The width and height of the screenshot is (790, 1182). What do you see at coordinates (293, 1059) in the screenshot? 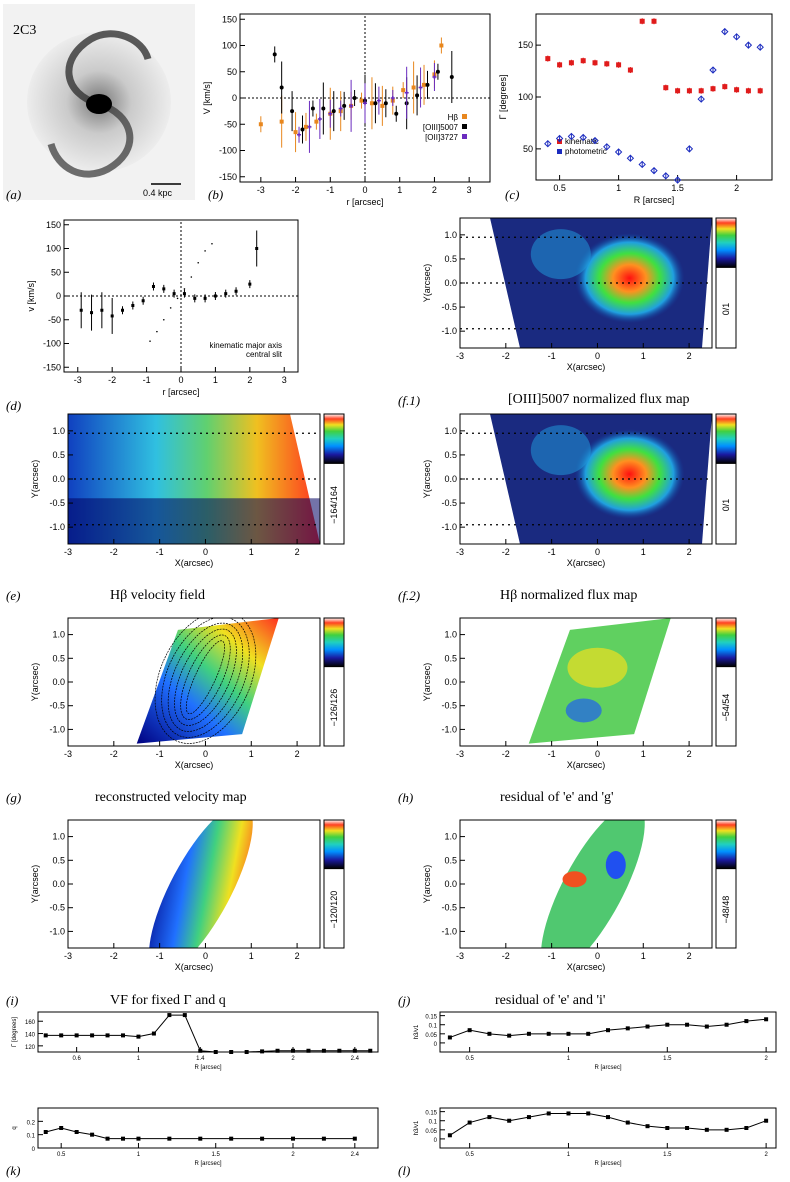
I see `x-tick-label-k1: 2` at bounding box center [293, 1059].